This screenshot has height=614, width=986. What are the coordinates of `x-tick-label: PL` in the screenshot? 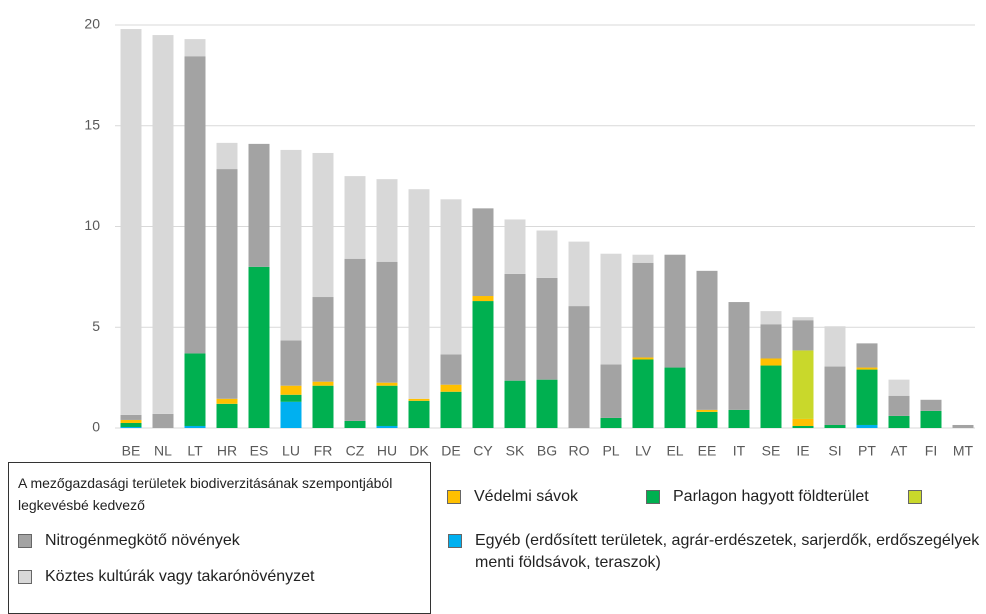 It's located at (610, 451).